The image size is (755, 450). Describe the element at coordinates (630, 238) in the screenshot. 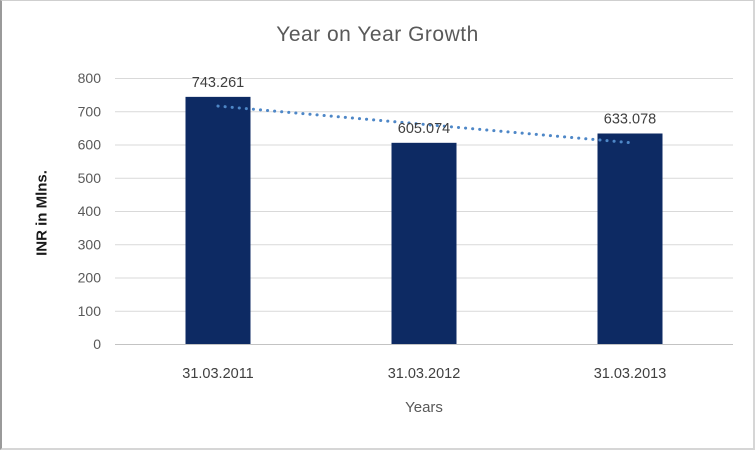

I see `bar-31.03.2013` at that location.